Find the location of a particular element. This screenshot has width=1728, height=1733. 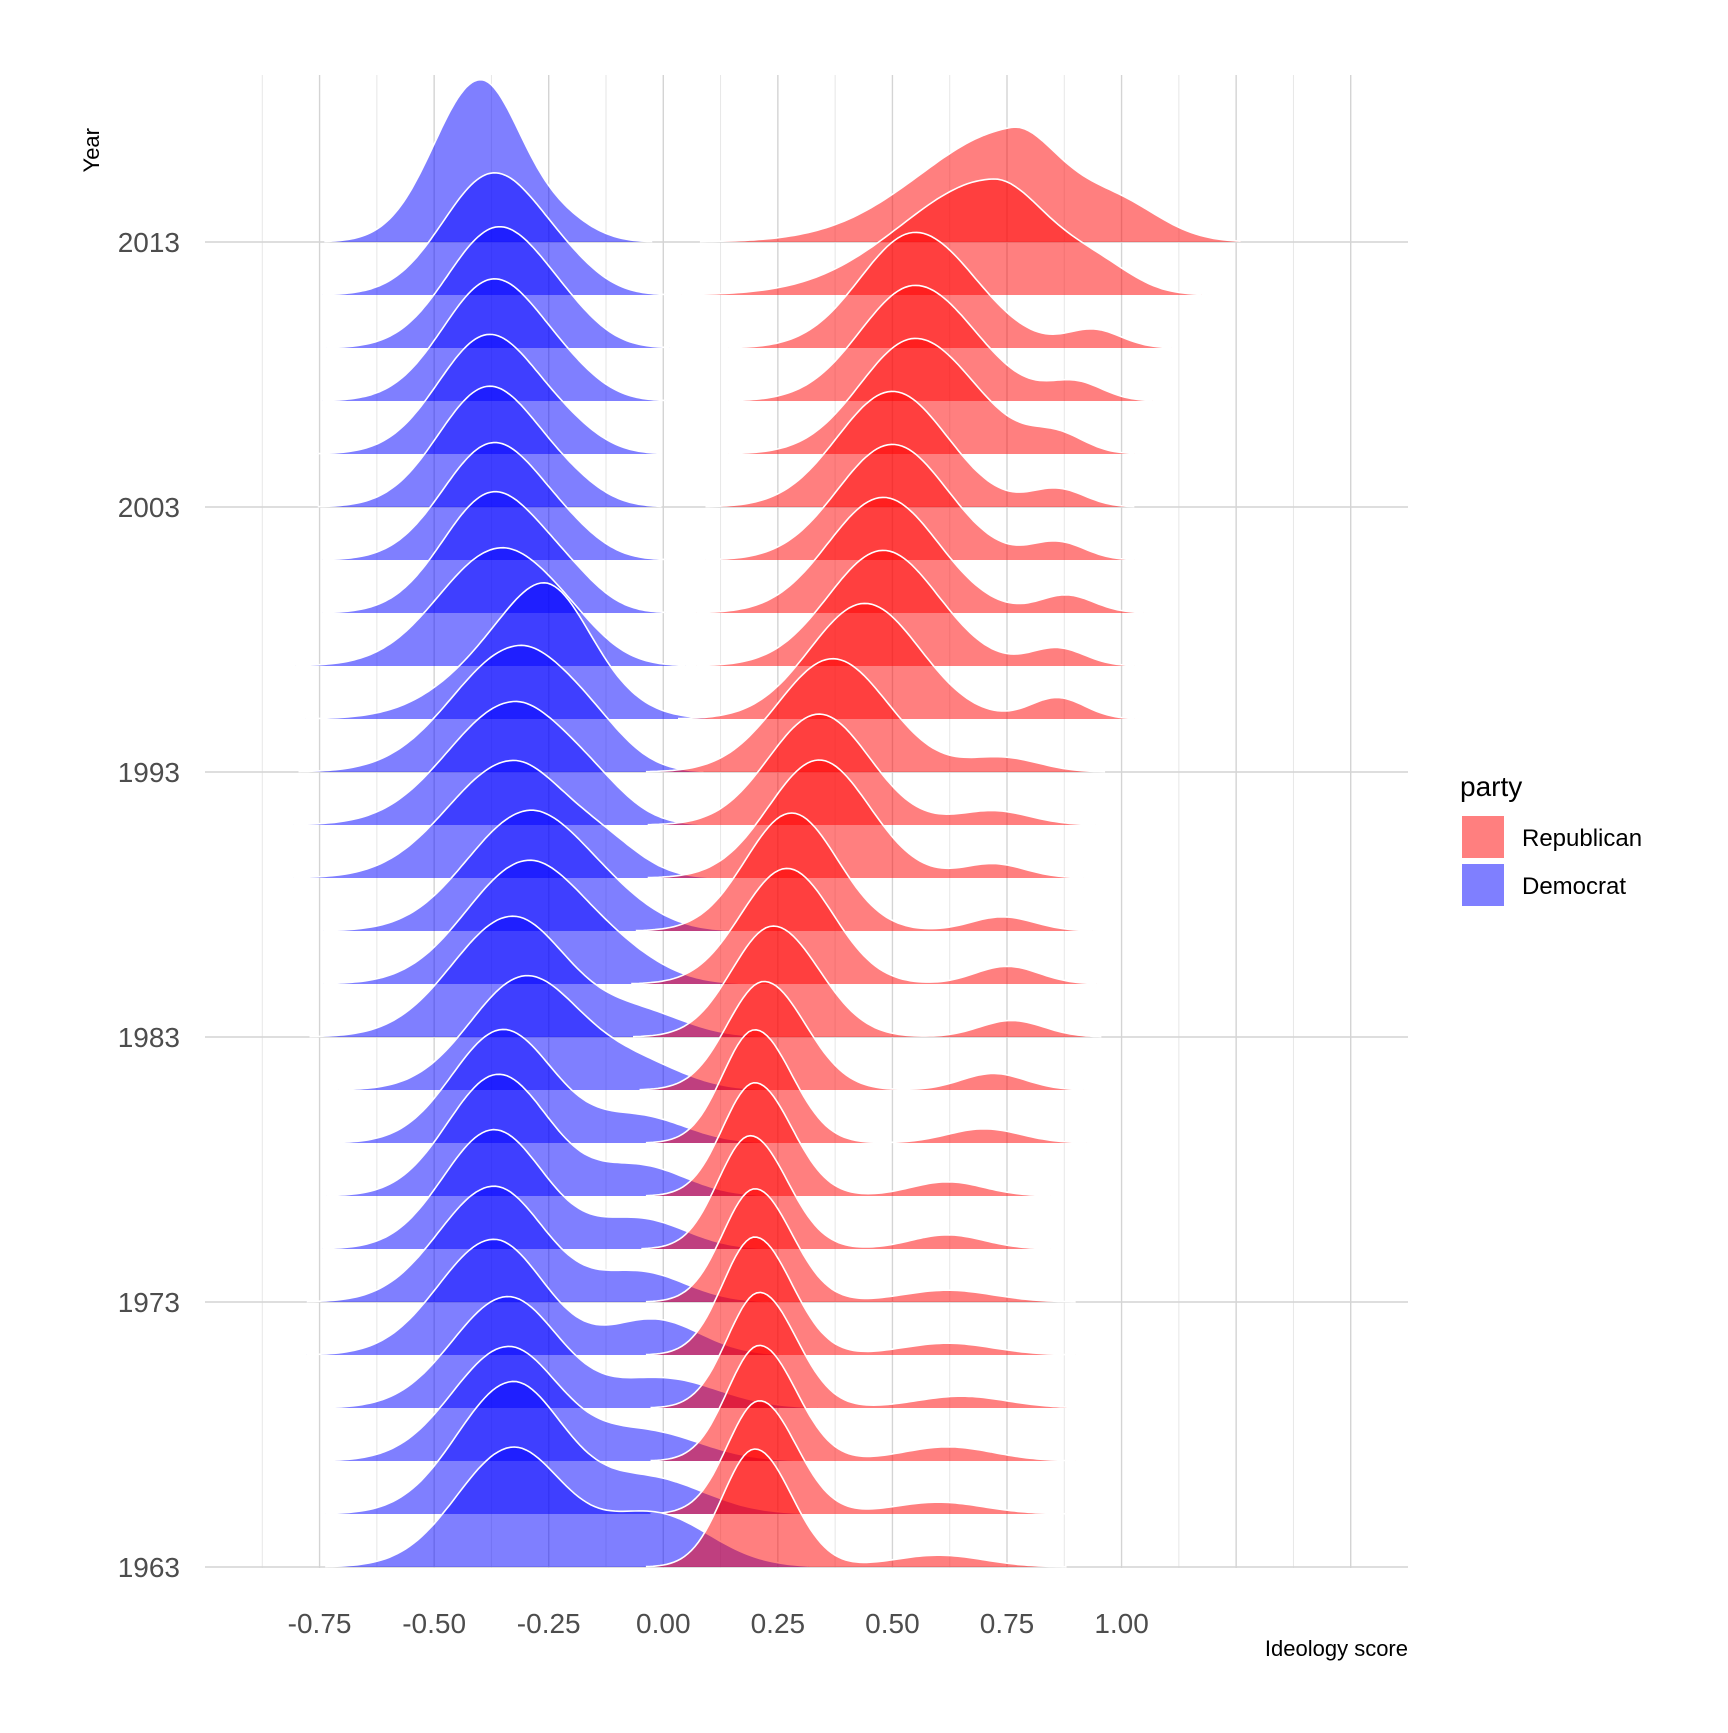

democrat-outline-2007 is located at coordinates (494, 339).